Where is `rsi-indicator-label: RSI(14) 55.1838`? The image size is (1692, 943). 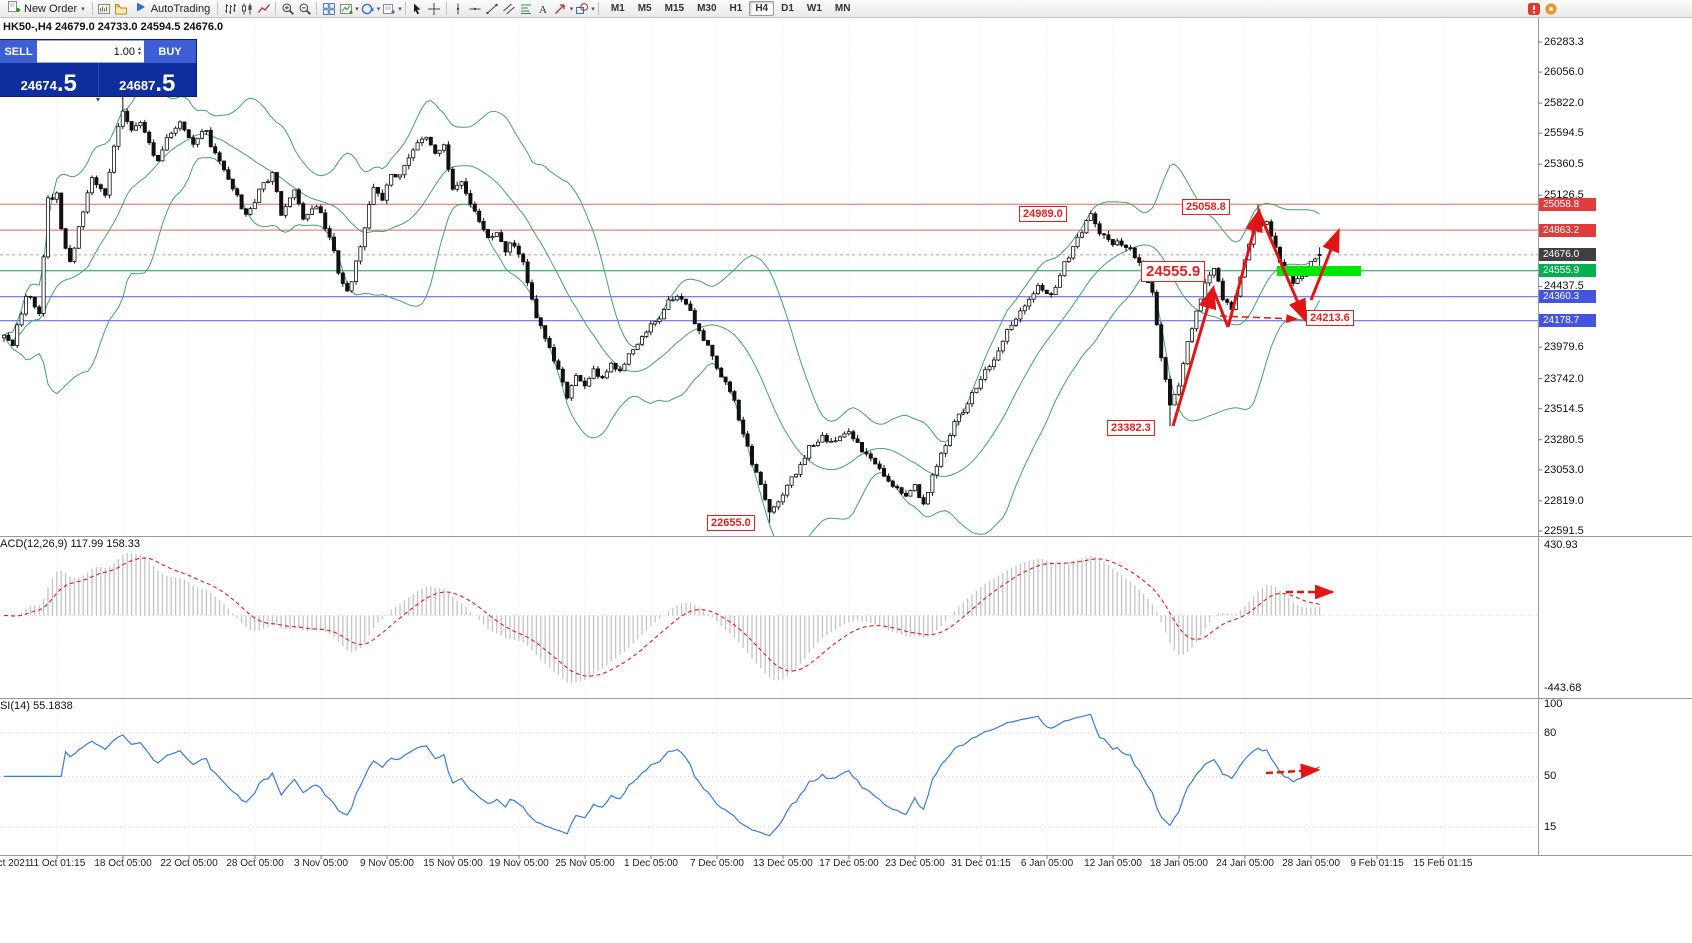 rsi-indicator-label: RSI(14) 55.1838 is located at coordinates (36, 706).